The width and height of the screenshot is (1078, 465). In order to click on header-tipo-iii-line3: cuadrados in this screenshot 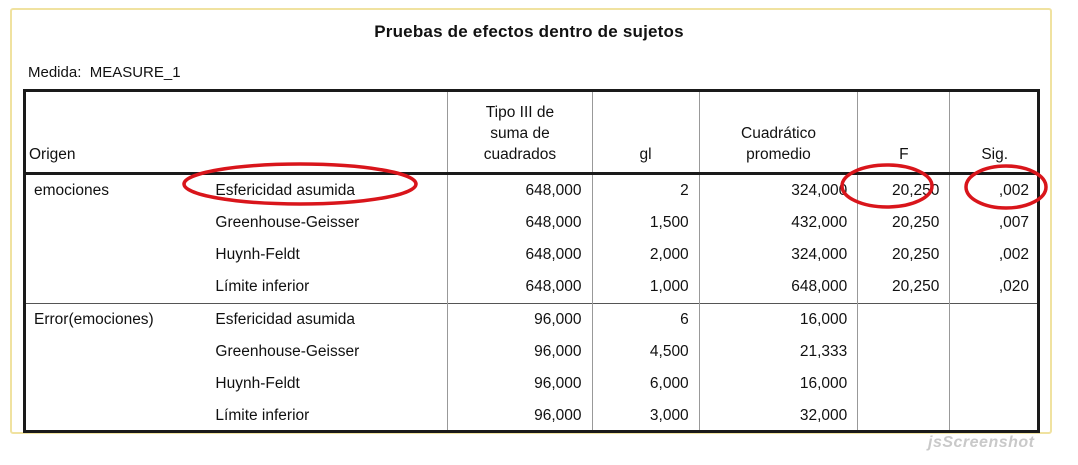, I will do `click(520, 154)`.